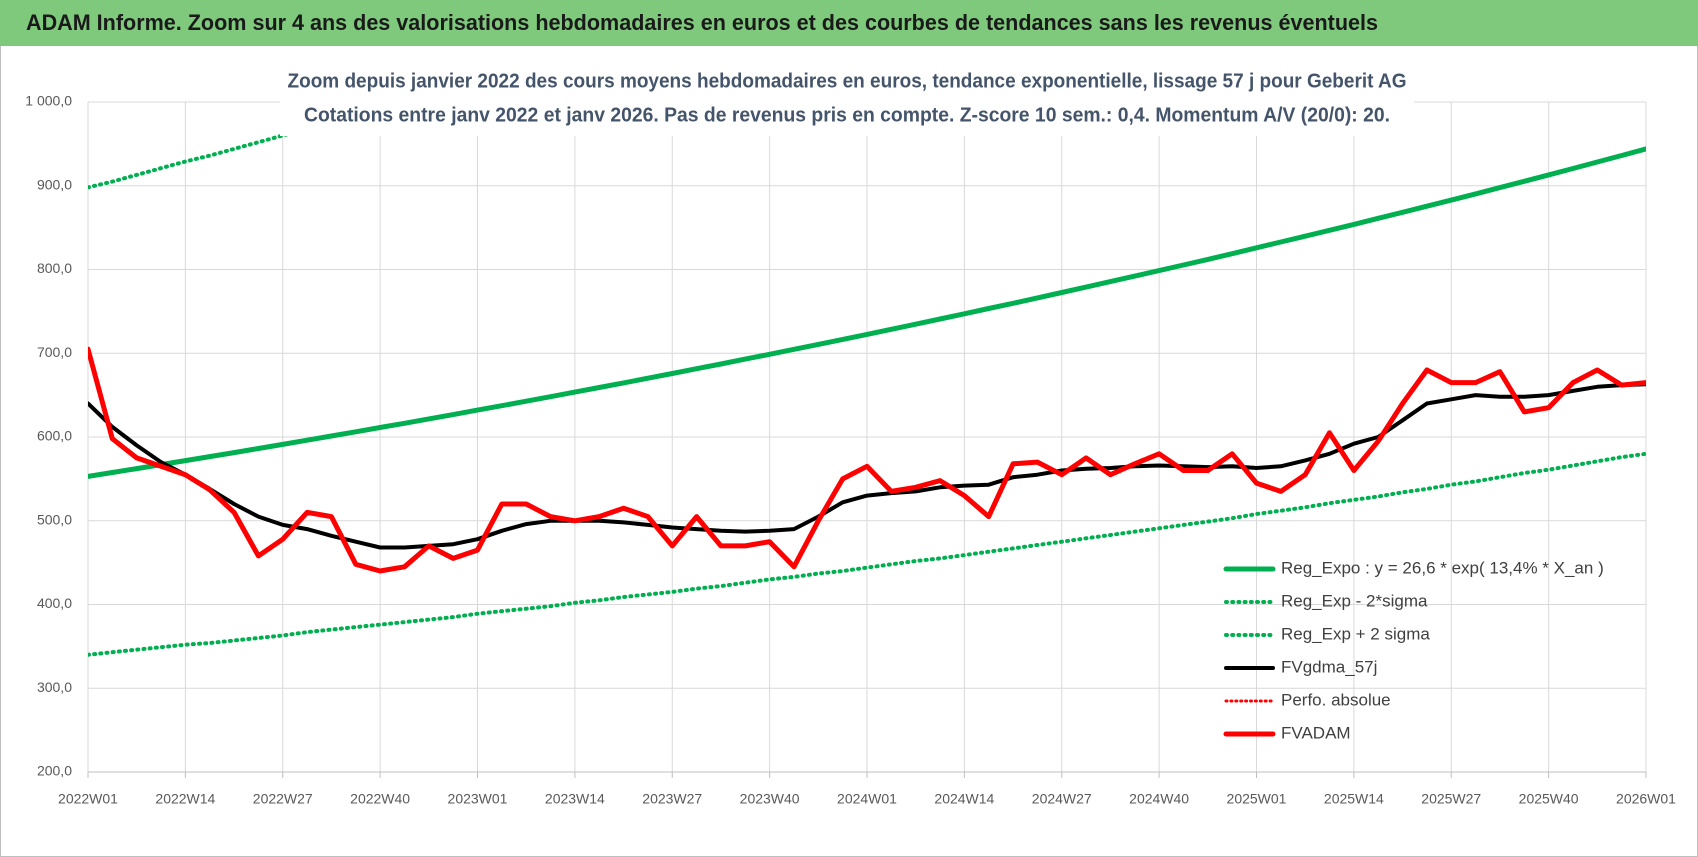 This screenshot has width=1698, height=857. Describe the element at coordinates (54, 603) in the screenshot. I see `y-tick-label: 400,0` at that location.